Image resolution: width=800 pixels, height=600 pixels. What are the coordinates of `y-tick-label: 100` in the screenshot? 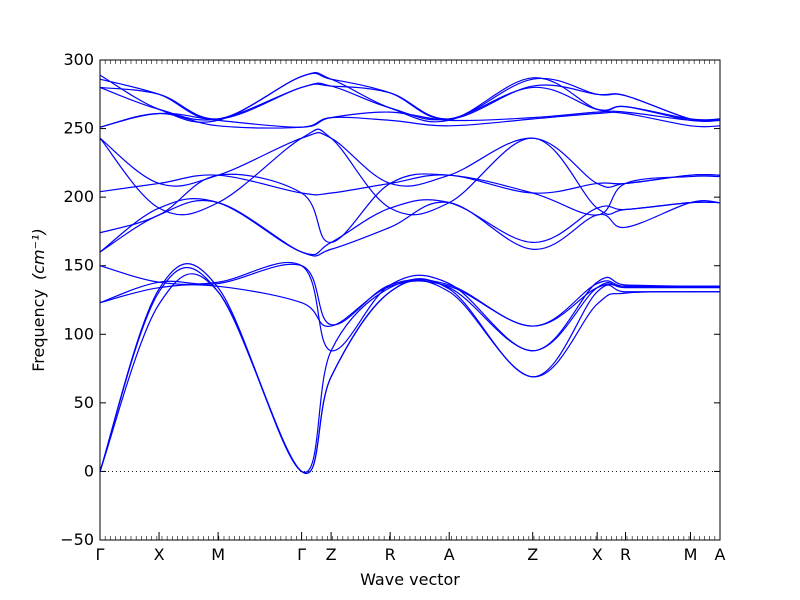 It's located at (78, 333).